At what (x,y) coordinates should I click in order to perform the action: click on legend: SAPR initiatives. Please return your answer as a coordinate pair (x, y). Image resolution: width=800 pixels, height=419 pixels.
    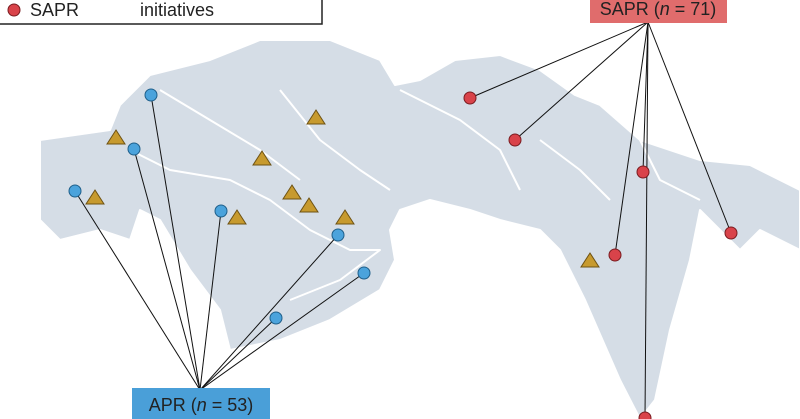
    Looking at the image, I should click on (161, 12).